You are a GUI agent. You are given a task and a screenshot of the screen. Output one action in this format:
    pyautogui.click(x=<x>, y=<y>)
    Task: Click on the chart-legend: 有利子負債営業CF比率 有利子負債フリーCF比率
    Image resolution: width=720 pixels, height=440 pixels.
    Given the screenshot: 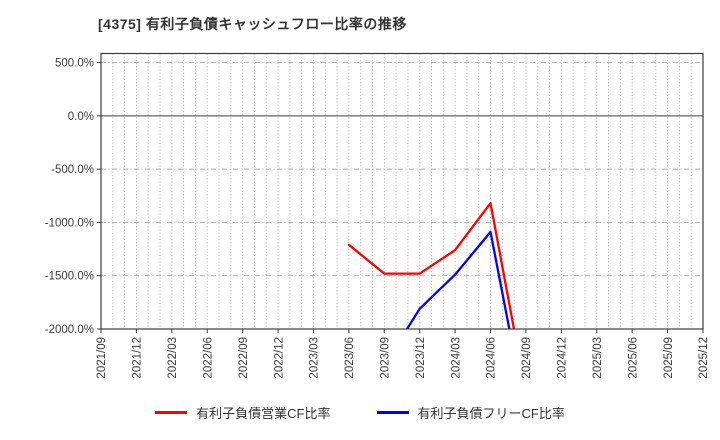 What is the action you would take?
    pyautogui.click(x=360, y=412)
    